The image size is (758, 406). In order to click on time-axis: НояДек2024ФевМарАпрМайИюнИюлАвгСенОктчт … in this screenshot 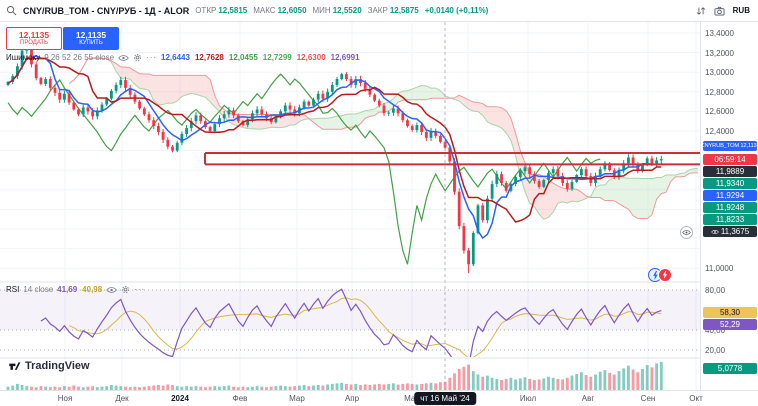, I will do `click(379, 398)`.